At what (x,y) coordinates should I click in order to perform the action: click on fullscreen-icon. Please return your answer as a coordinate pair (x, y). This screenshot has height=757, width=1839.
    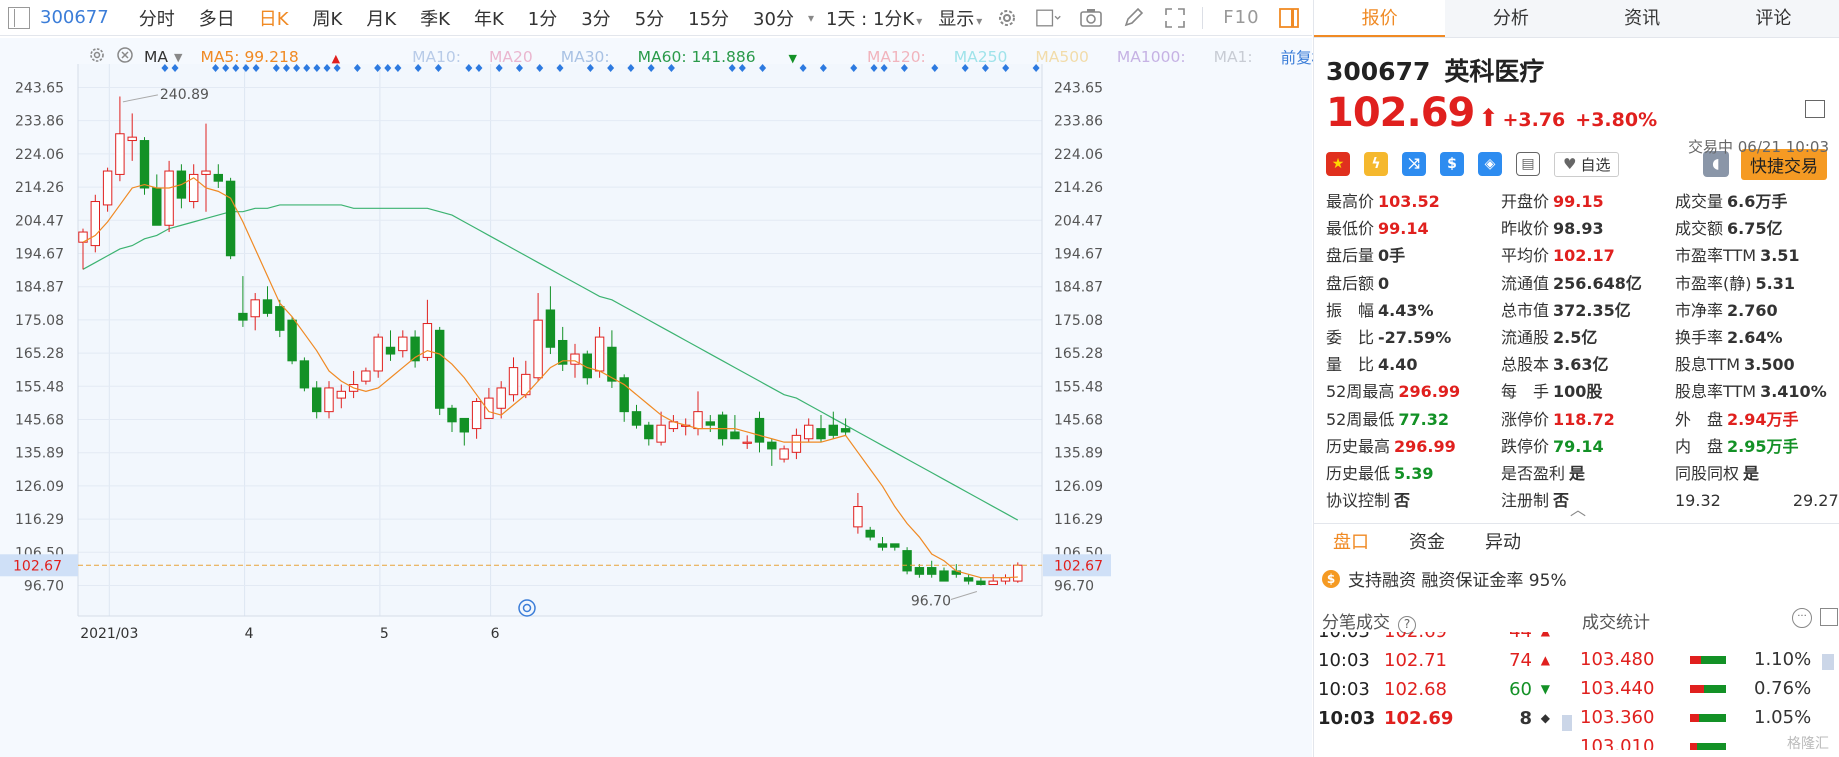
    Looking at the image, I should click on (1175, 18).